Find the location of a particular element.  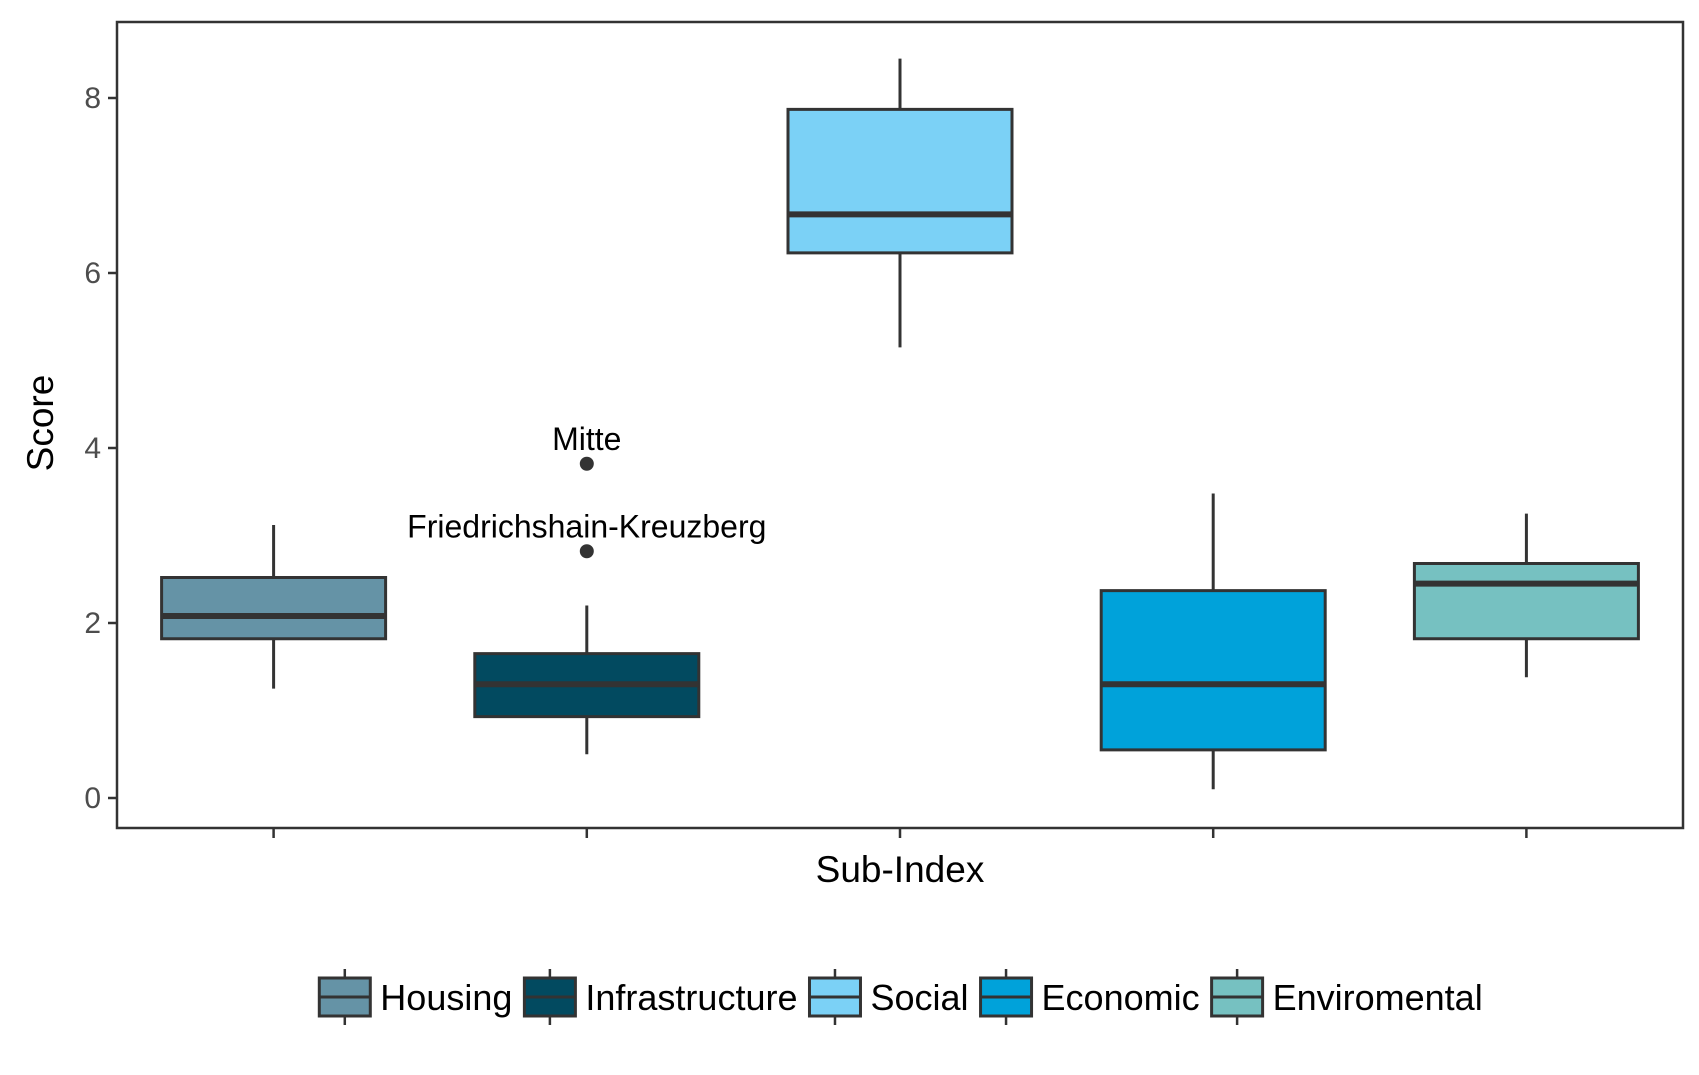

box-rect-enviromental is located at coordinates (1526, 601).